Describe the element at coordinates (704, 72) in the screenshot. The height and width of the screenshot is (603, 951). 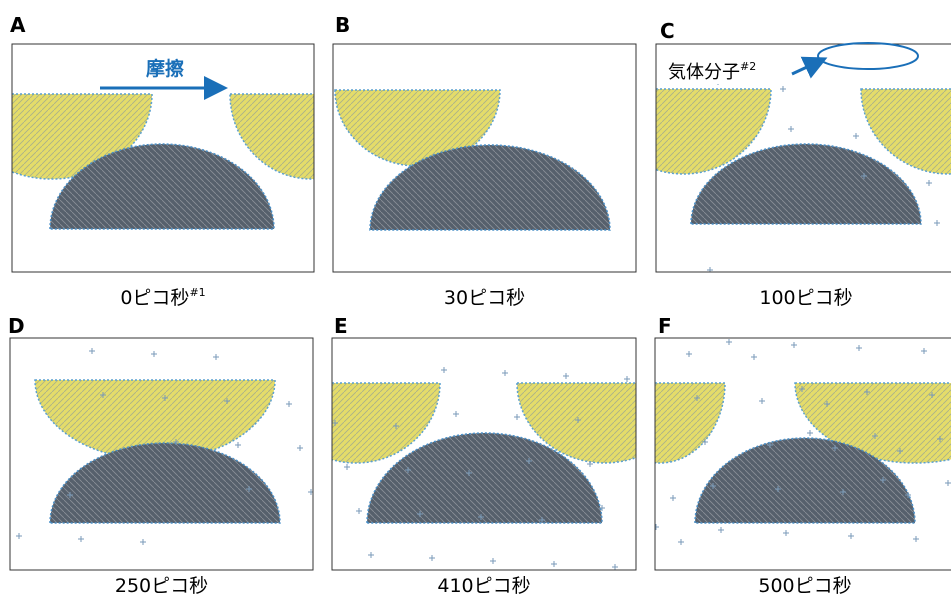
I see `gas-text: 気体分子` at that location.